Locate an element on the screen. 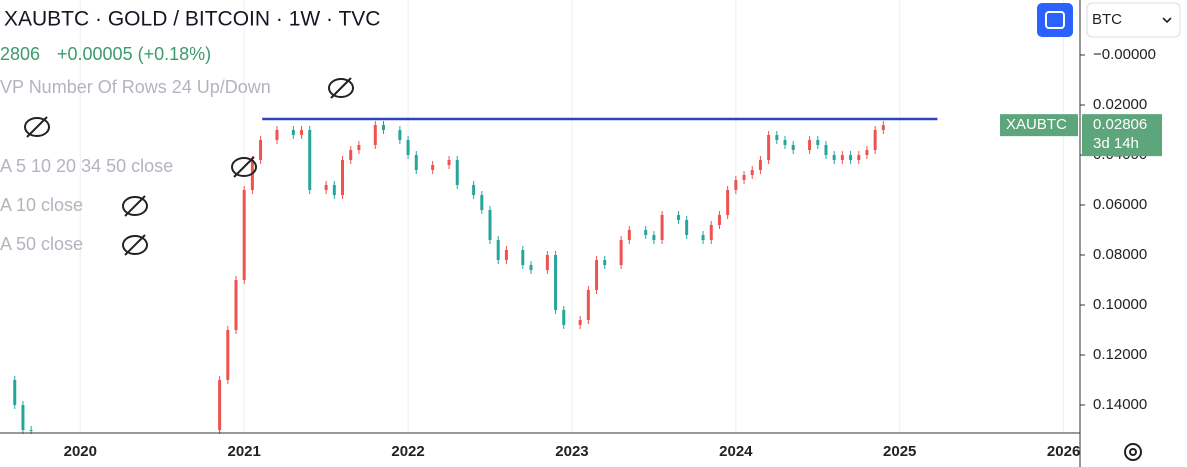 This screenshot has width=1187, height=467. y-tick-label: 0.08000 is located at coordinates (1120, 254).